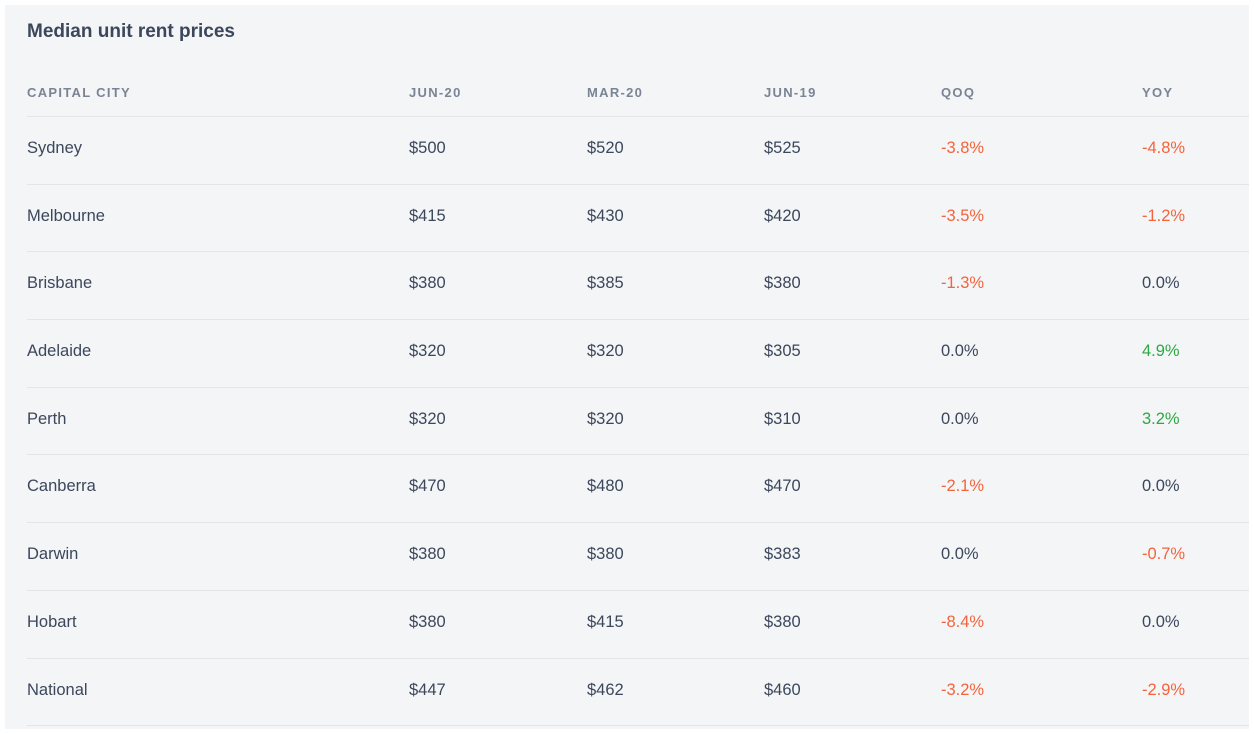 Image resolution: width=1254 pixels, height=734 pixels. Describe the element at coordinates (61, 486) in the screenshot. I see `city-cell: Canberra` at that location.